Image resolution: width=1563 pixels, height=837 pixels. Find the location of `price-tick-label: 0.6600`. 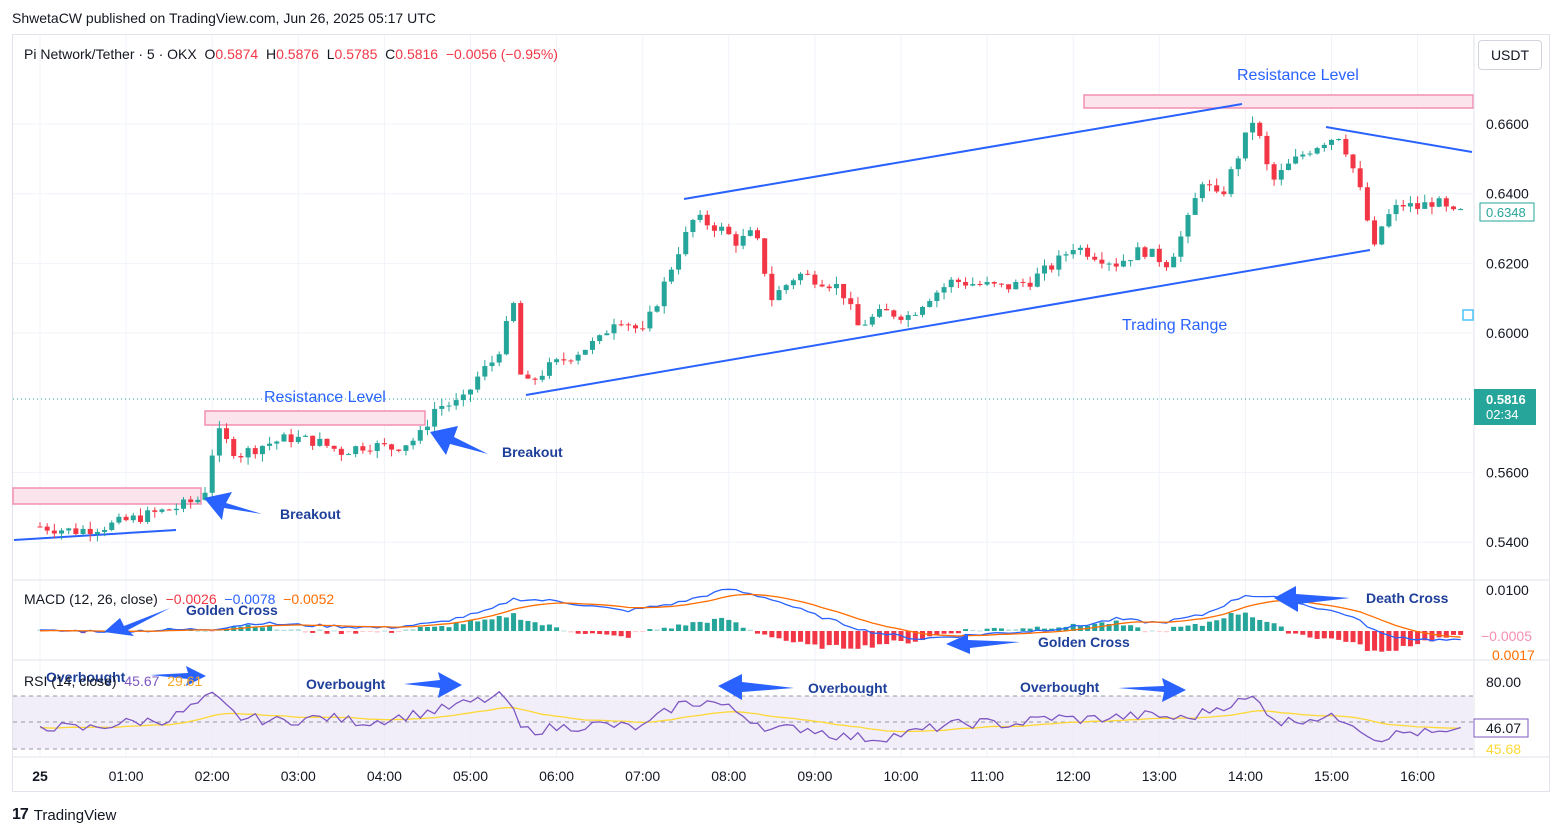

price-tick-label: 0.6600 is located at coordinates (1507, 124).